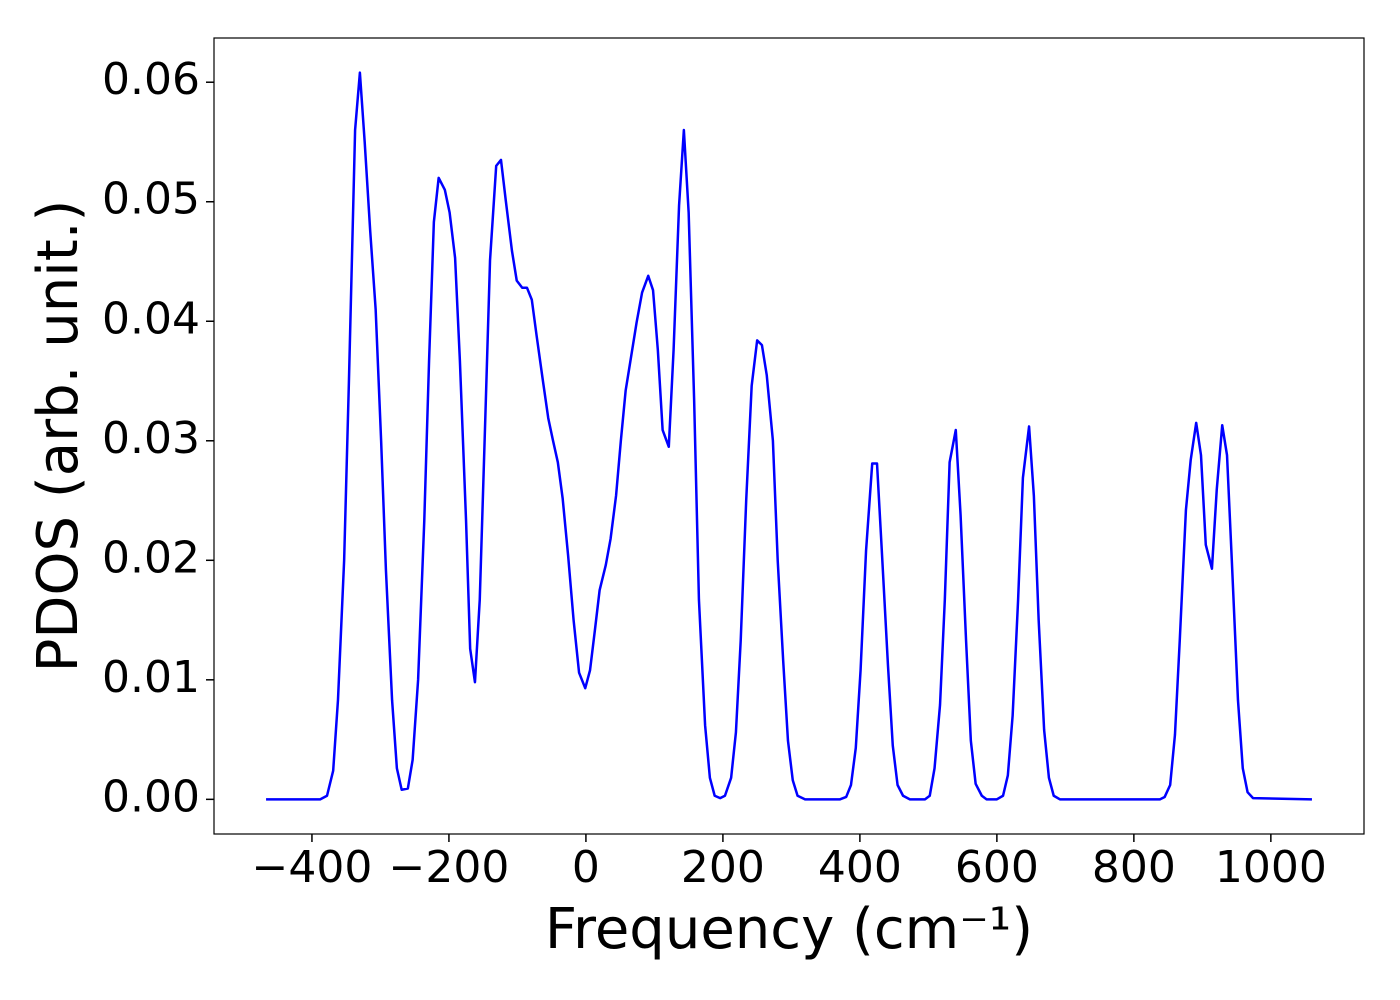 The image size is (1400, 1000). I want to click on y-tick-label: 0.03, so click(151, 438).